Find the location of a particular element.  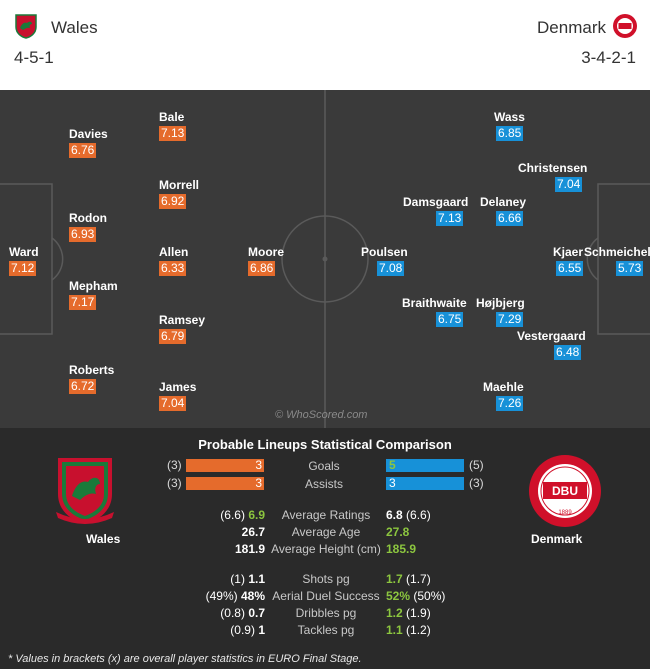

home-value: 1 is located at coordinates (261, 630).